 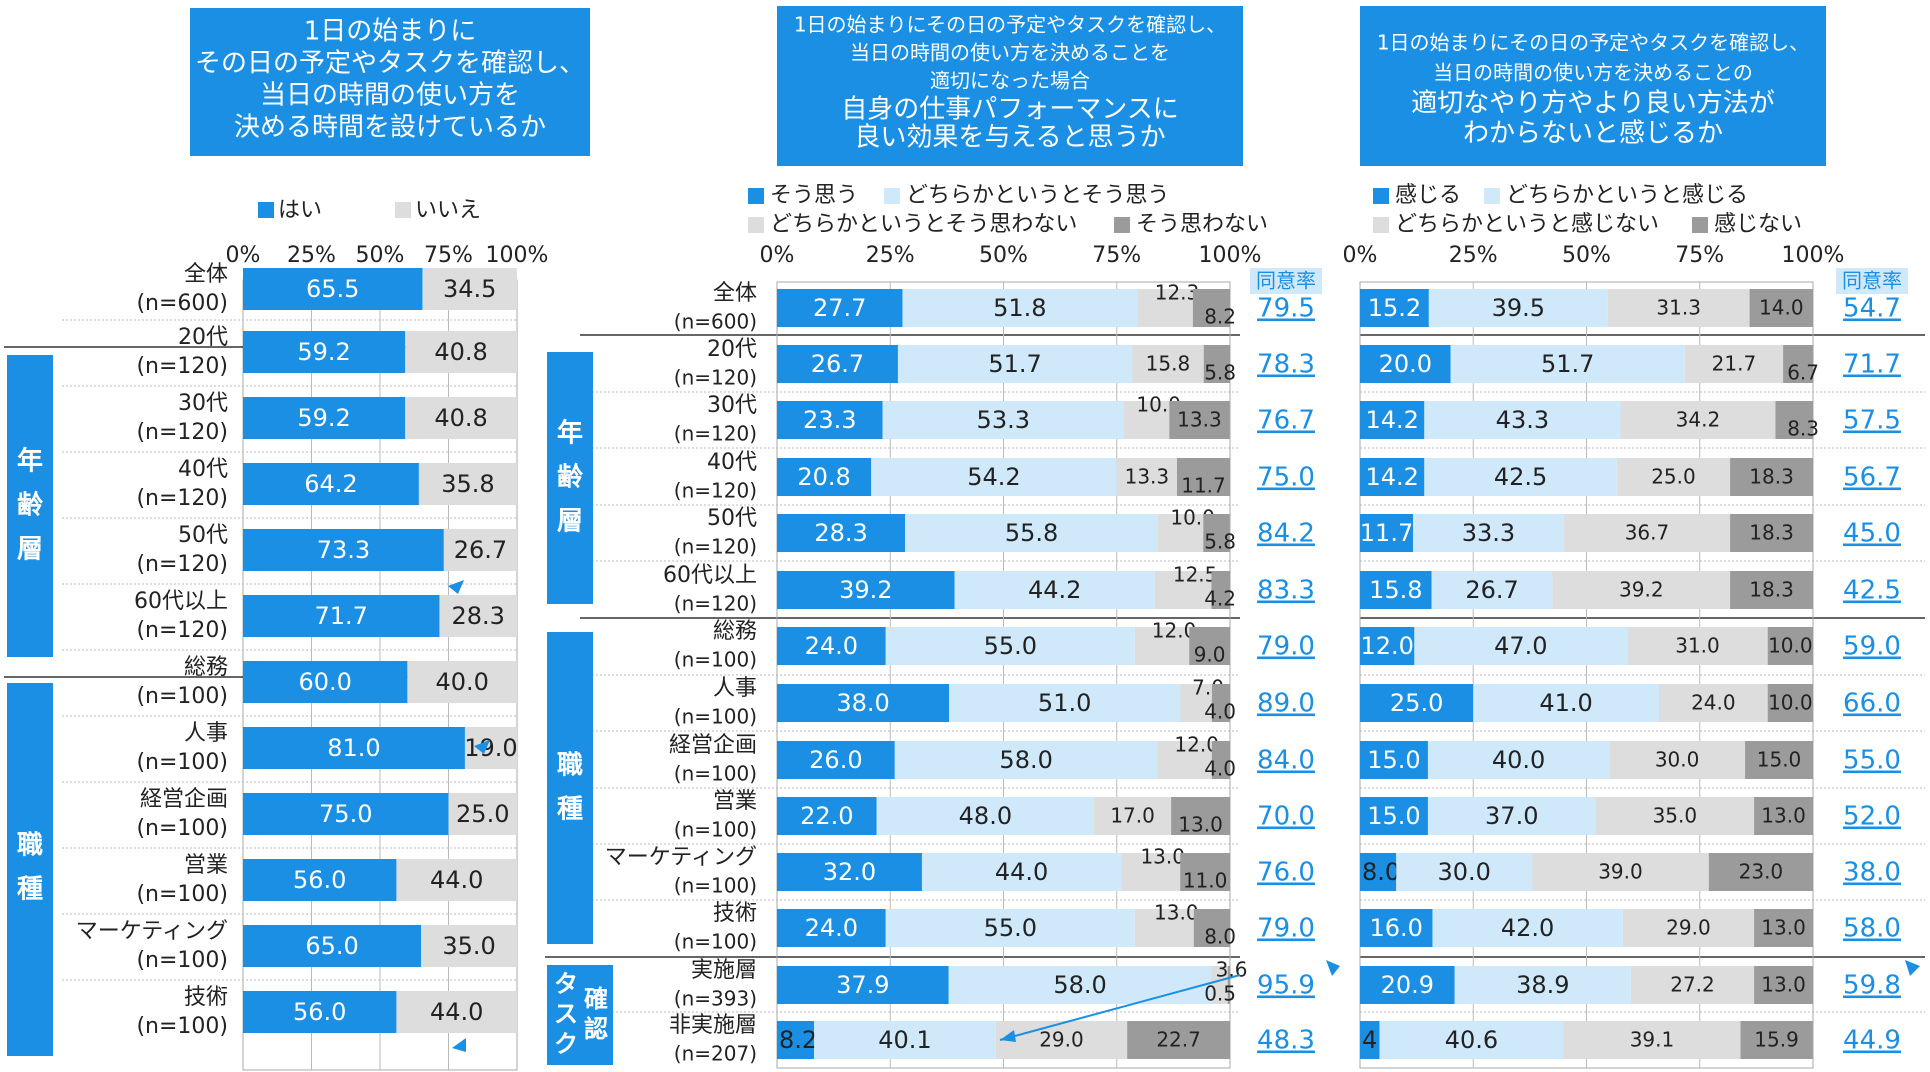 I want to click on panel3-bar-value: 21.7, so click(x=1734, y=364).